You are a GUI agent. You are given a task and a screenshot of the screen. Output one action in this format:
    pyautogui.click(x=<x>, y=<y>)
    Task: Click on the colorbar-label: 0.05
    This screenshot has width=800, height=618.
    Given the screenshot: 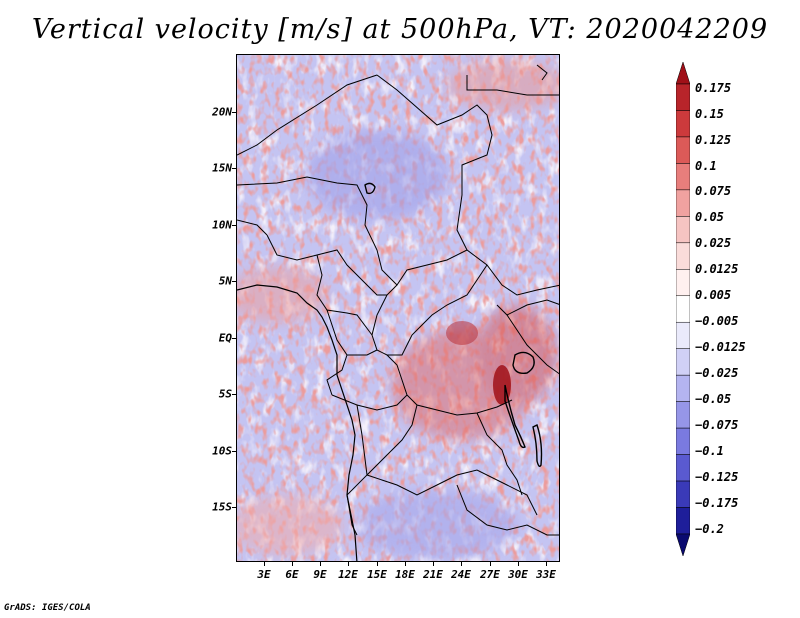 What is the action you would take?
    pyautogui.click(x=709, y=217)
    